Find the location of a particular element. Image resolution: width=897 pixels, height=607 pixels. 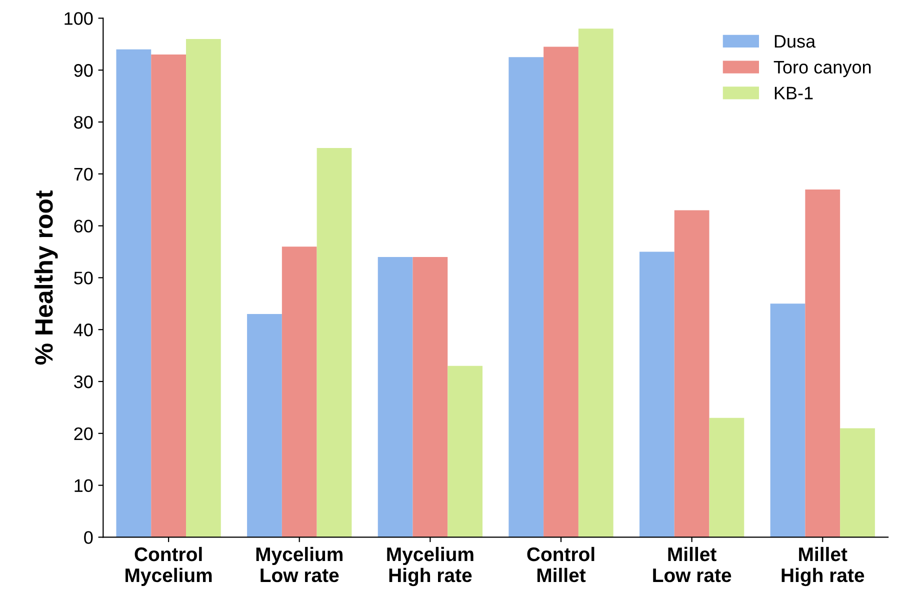

x-tick-label: Mycelium High rate is located at coordinates (430, 566).